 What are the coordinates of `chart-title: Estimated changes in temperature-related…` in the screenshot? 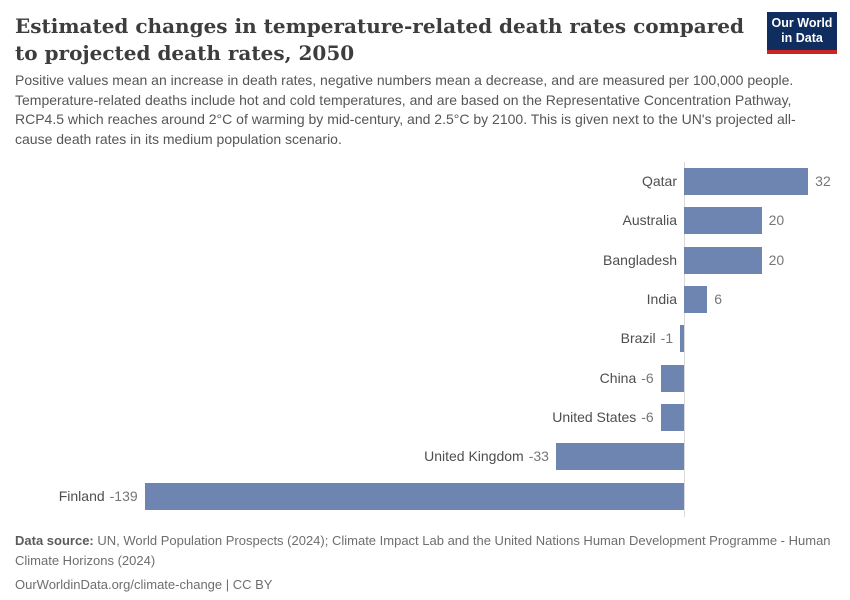 It's located at (379, 39).